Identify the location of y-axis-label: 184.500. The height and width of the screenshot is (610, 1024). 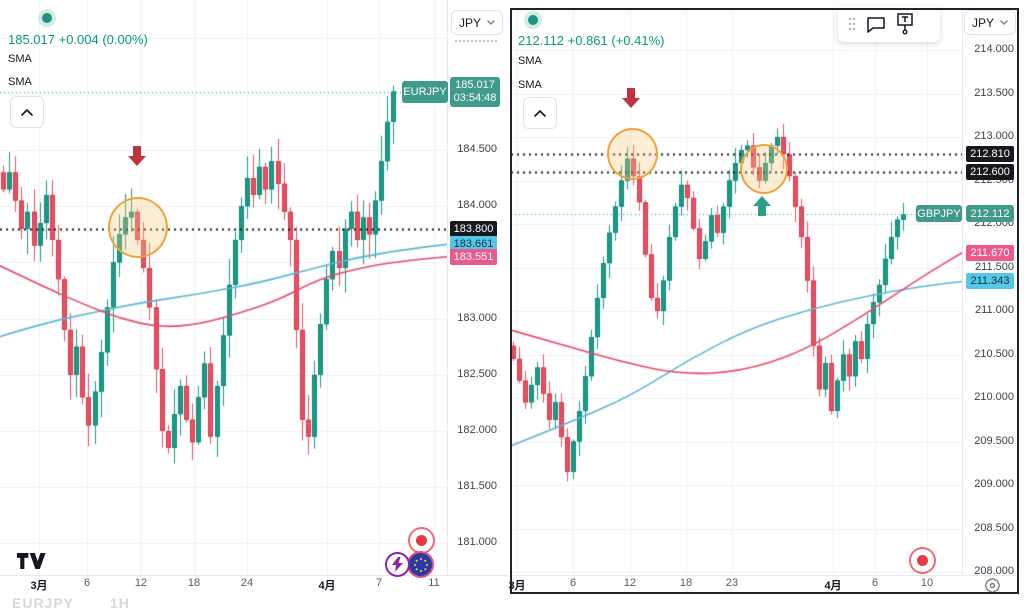
(477, 149).